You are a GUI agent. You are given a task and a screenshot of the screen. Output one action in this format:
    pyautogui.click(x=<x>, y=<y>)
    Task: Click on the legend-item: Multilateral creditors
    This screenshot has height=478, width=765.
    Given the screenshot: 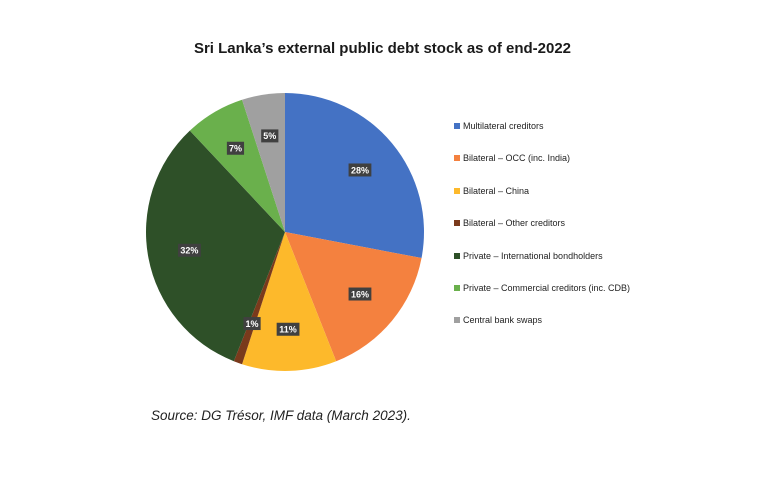 What is the action you would take?
    pyautogui.click(x=542, y=137)
    